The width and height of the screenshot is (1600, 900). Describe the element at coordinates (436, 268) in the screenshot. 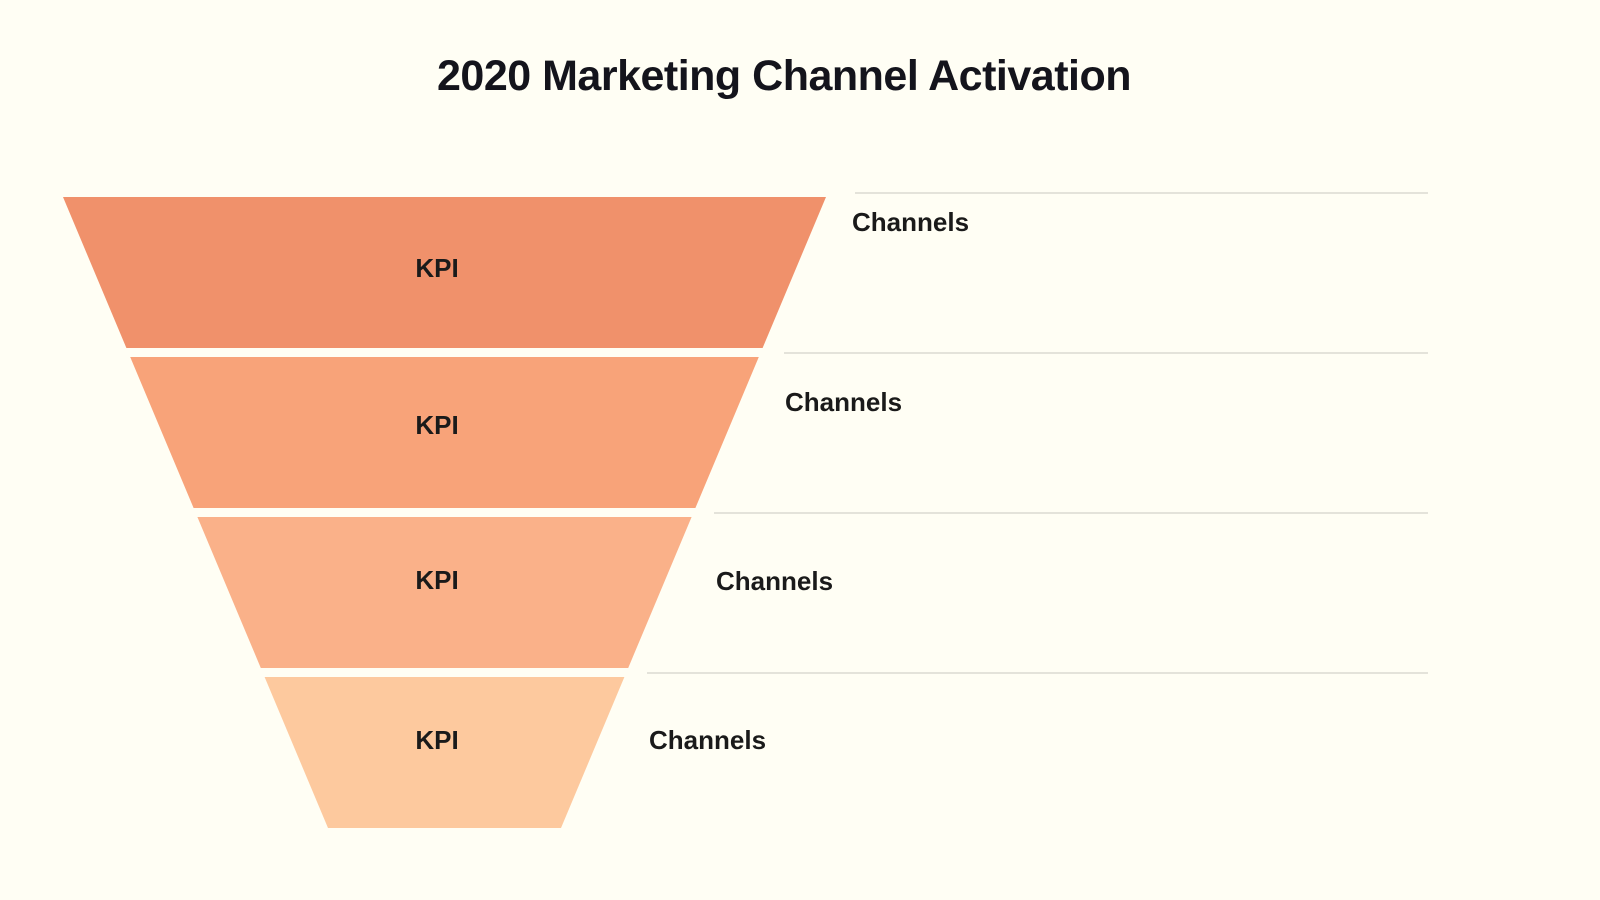

I see `kpi-label-1: KPI` at that location.